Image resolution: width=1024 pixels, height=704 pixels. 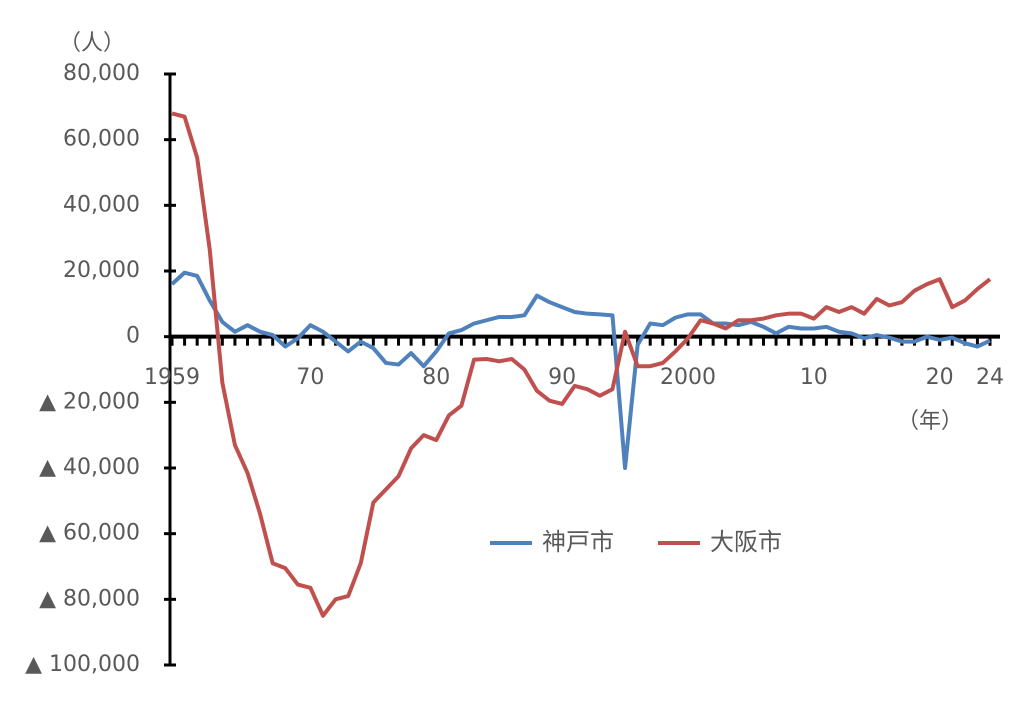 I want to click on y-tick-label: ▲ 20,000, so click(x=89, y=401).